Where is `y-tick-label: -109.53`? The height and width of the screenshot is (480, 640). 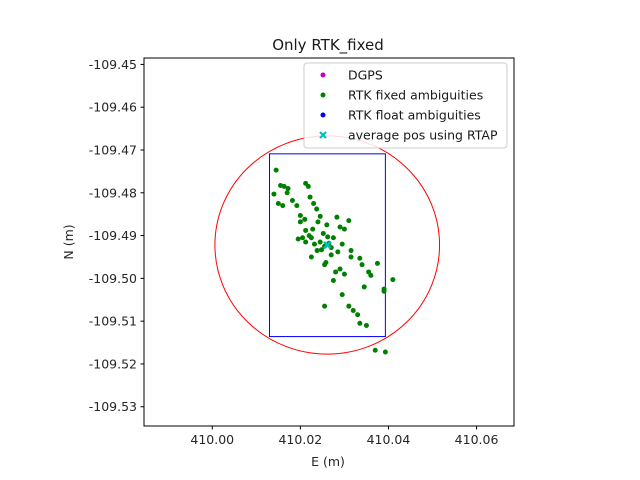 y-tick-label: -109.53 is located at coordinates (113, 406).